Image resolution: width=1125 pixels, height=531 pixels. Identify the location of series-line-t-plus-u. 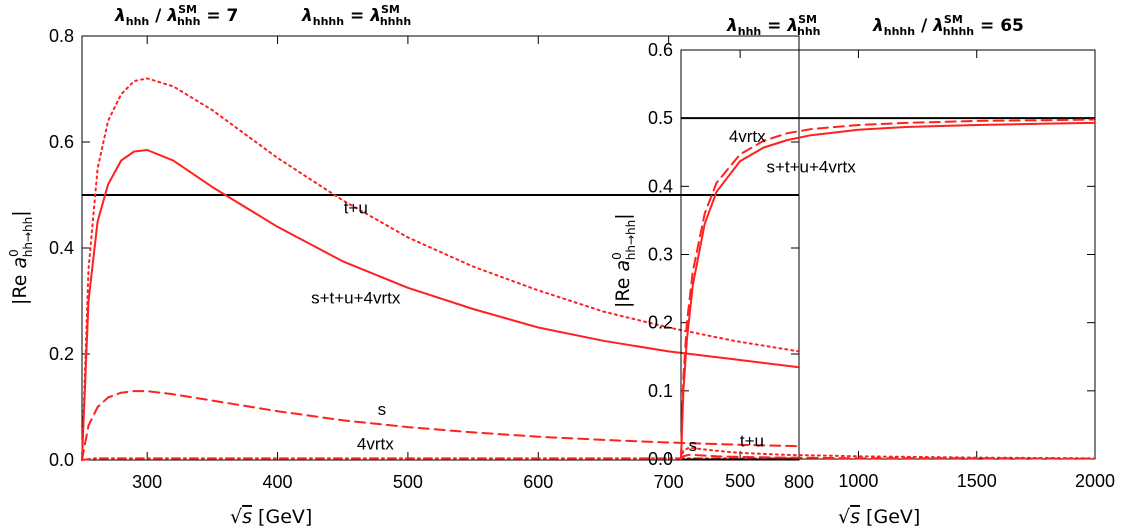
(888, 453).